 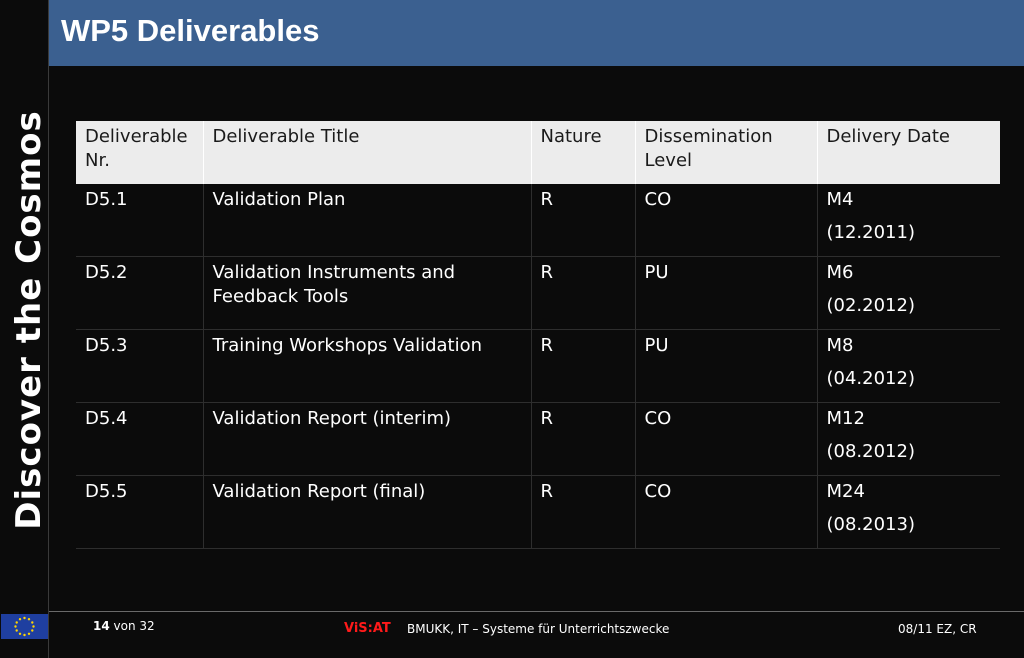 What do you see at coordinates (367, 628) in the screenshot?
I see `brand-logo-text: ViS:AT` at bounding box center [367, 628].